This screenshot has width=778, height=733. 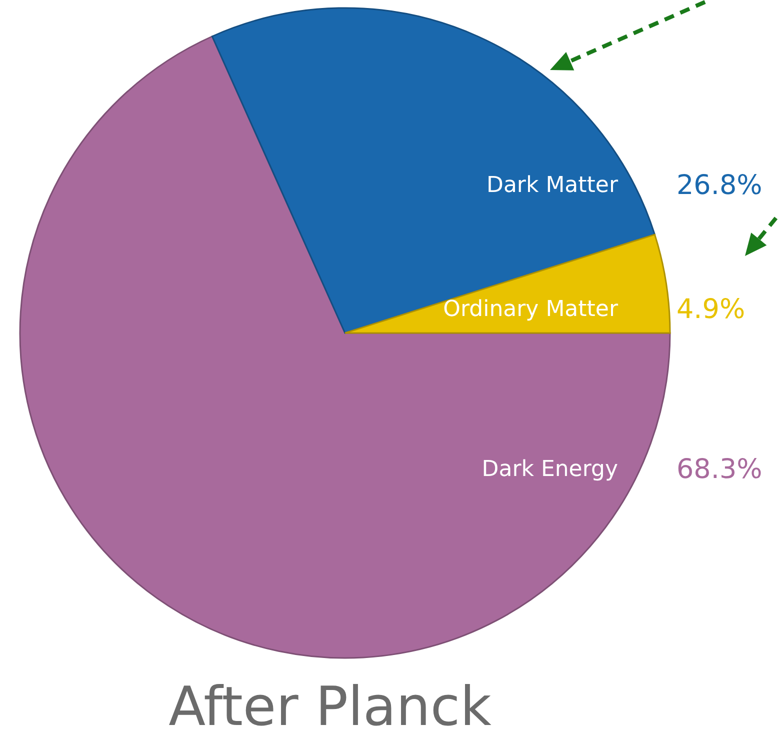 What do you see at coordinates (550, 469) in the screenshot?
I see `slice-label: Dark Energy` at bounding box center [550, 469].